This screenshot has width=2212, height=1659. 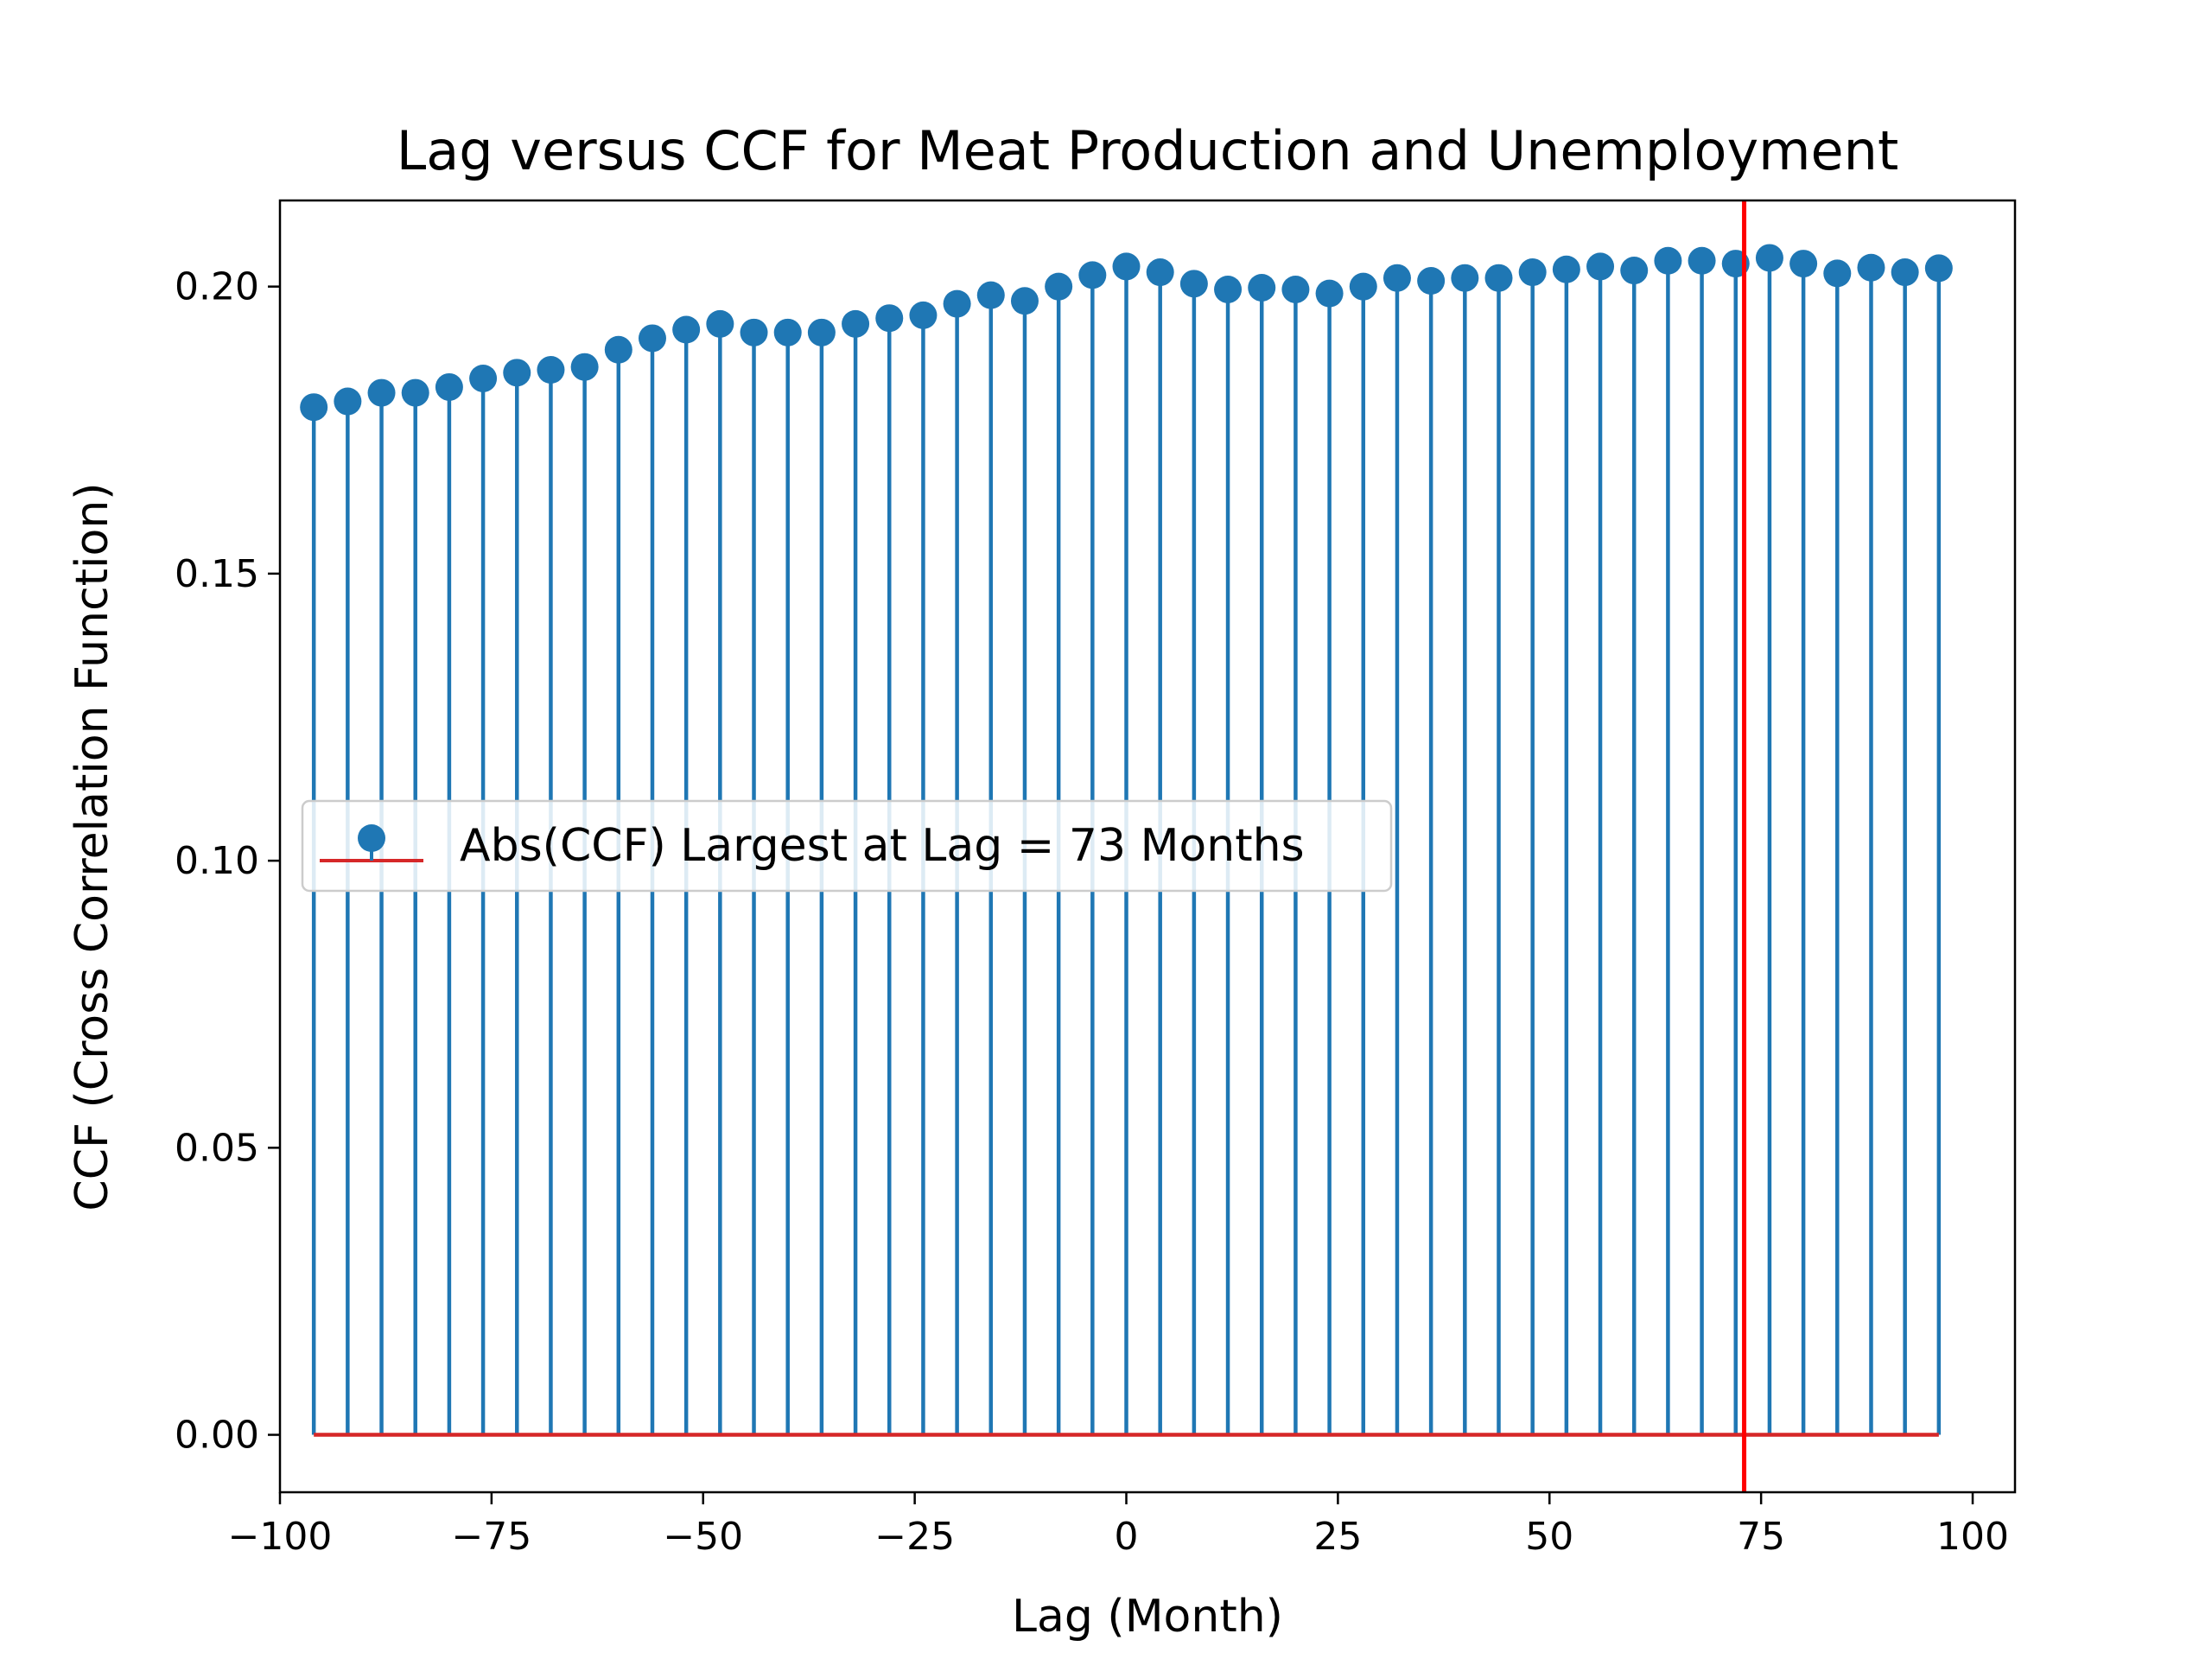 What do you see at coordinates (217, 287) in the screenshot?
I see `y-tick-label: 0.20` at bounding box center [217, 287].